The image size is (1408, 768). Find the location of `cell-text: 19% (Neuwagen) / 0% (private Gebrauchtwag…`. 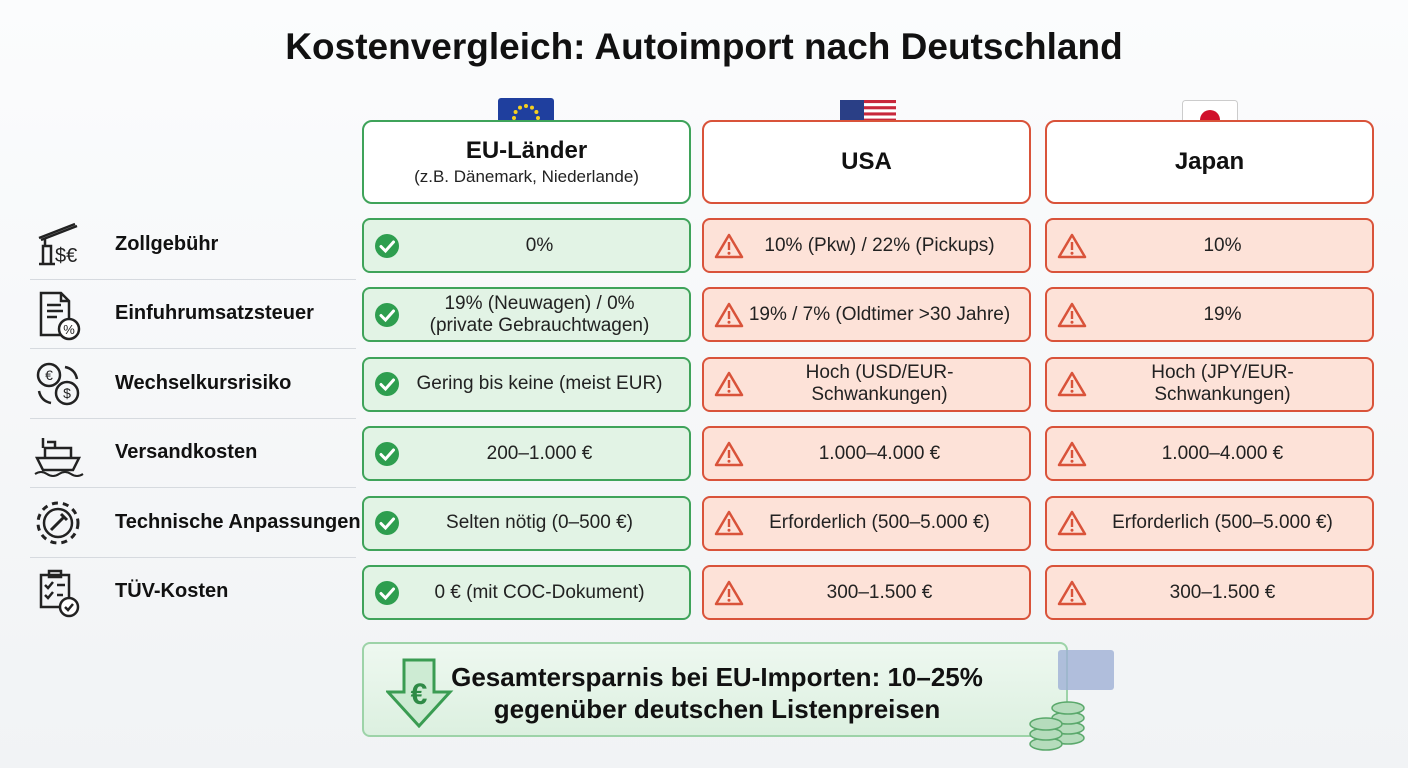

cell-text: 19% (Neuwagen) / 0% (private Gebrauchtwag… is located at coordinates (539, 315).